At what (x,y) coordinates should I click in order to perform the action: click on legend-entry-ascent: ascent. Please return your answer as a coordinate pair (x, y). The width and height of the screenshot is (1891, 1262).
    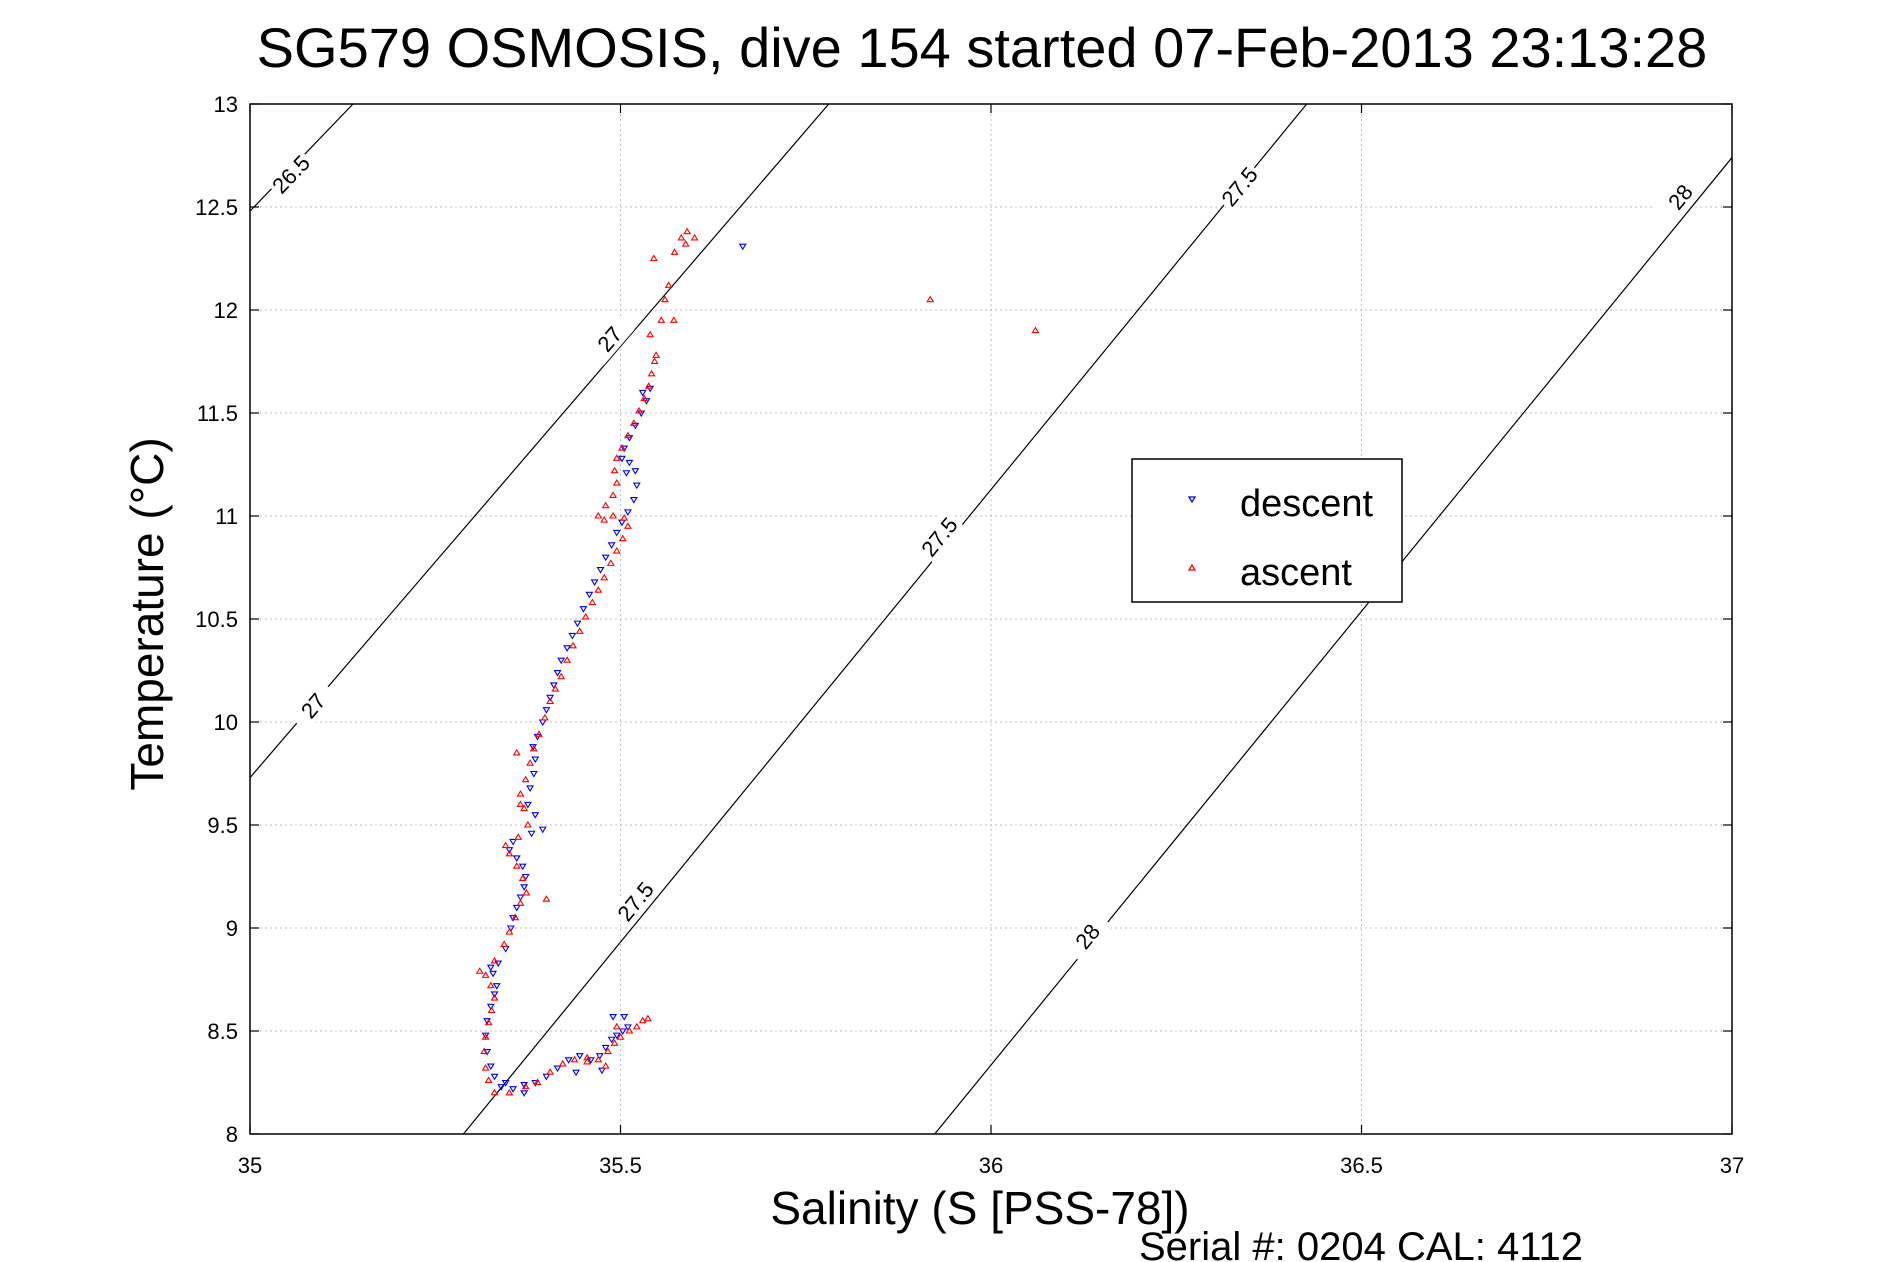
    Looking at the image, I should click on (1269, 573).